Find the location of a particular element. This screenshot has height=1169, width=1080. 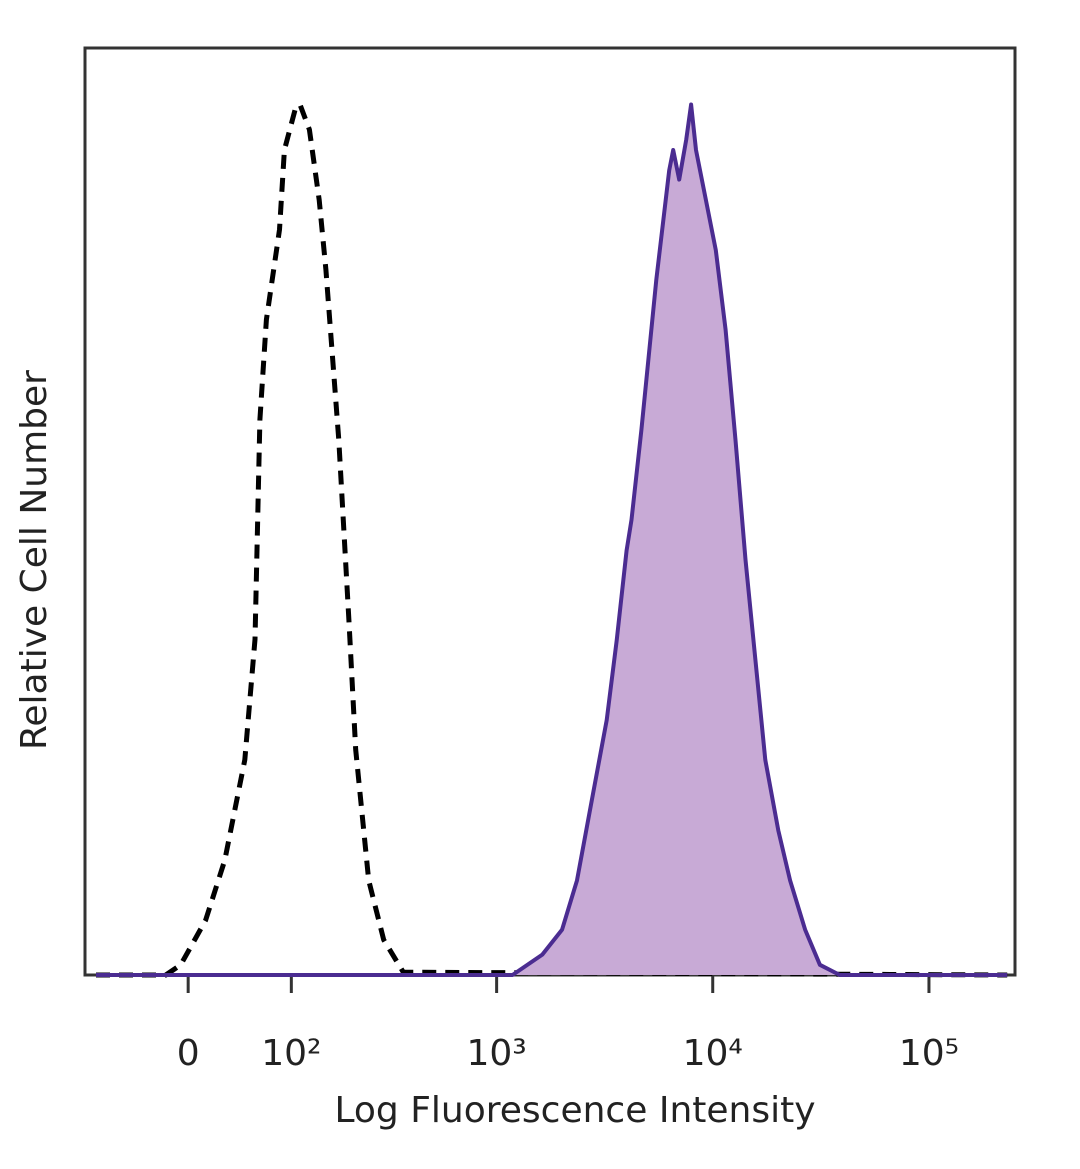

x-tick-label: 10⁴ is located at coordinates (713, 1053).